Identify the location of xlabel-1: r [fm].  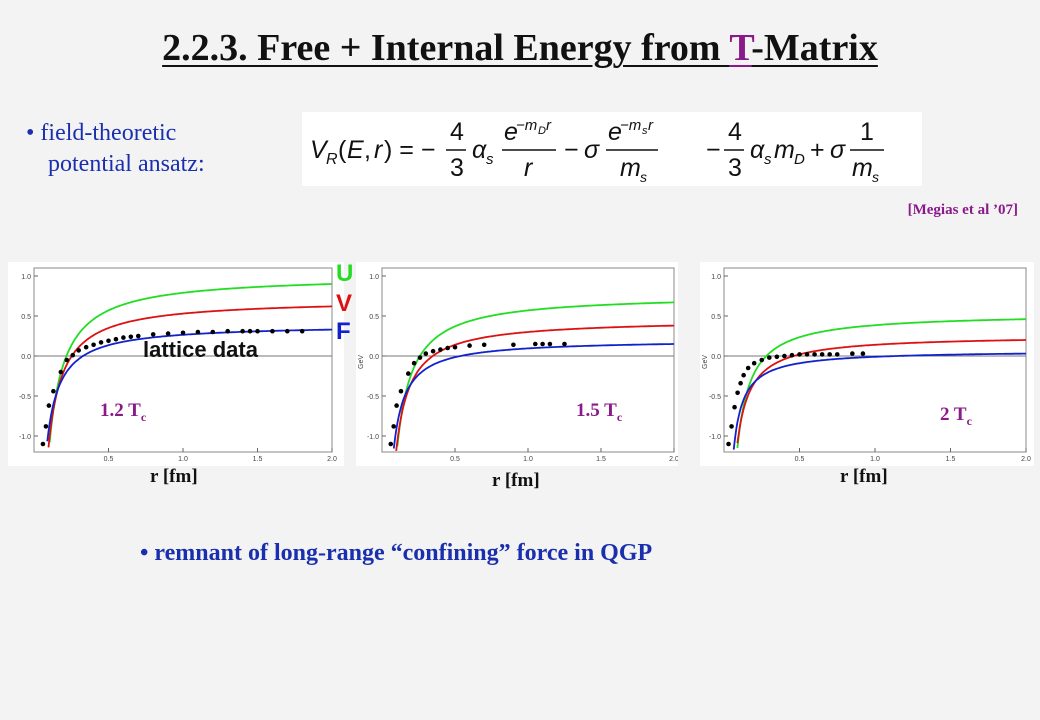
(174, 476).